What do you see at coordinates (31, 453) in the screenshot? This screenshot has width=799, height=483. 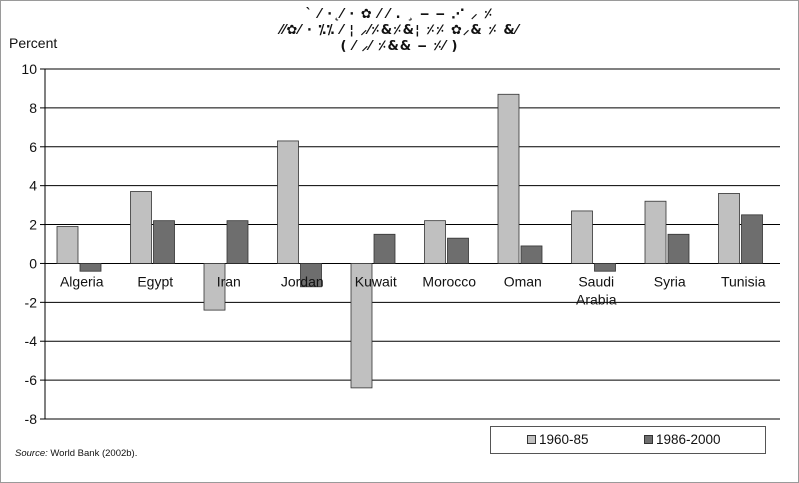 I see `source-label: Source:` at bounding box center [31, 453].